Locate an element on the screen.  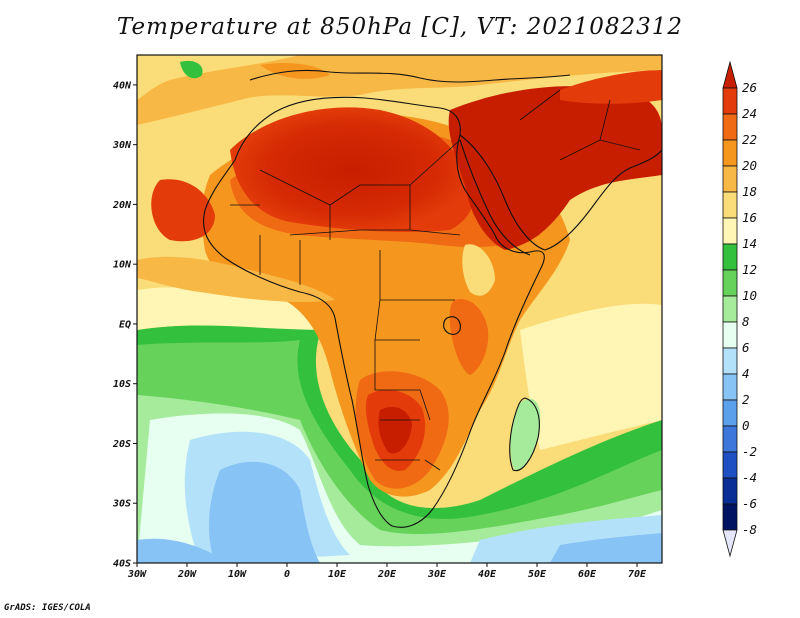
colorbar-label: 10 is located at coordinates (749, 295).